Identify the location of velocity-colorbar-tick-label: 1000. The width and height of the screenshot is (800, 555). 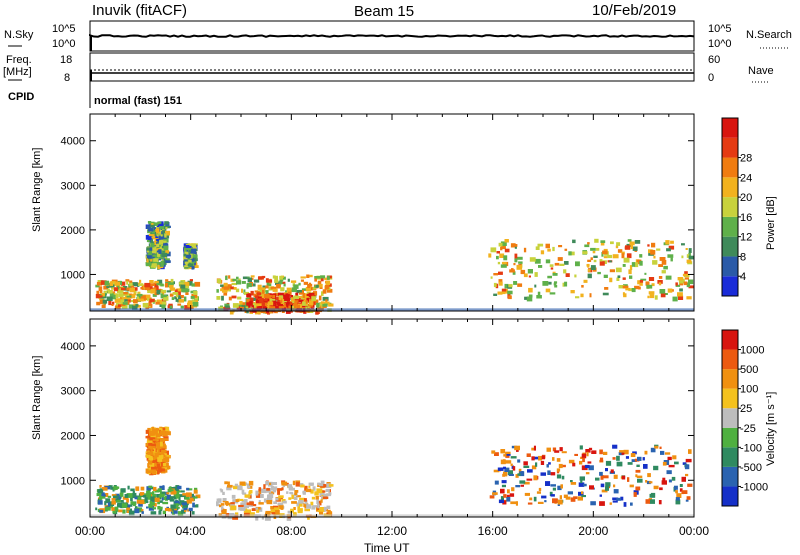
(752, 351).